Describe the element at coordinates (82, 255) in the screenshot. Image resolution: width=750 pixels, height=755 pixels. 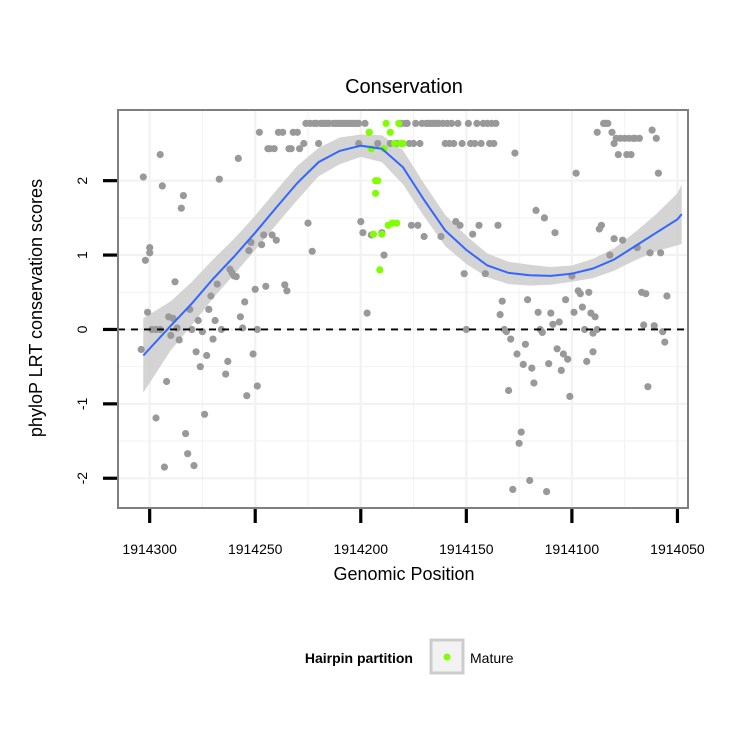
I see `y-tick-label: 1` at that location.